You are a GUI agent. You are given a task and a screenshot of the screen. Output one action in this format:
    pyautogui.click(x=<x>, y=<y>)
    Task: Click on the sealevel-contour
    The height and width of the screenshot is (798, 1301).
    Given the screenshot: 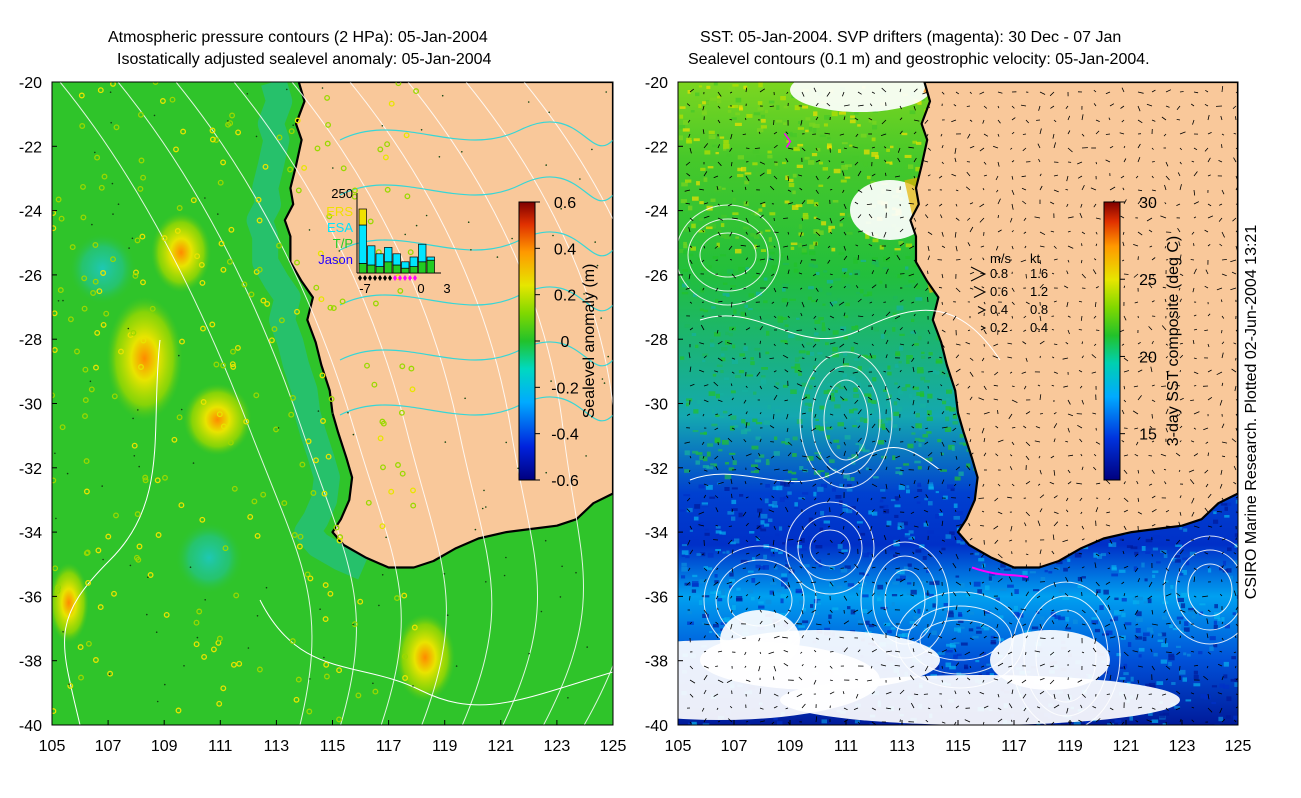 What is the action you would take?
    pyautogui.click(x=1210, y=590)
    